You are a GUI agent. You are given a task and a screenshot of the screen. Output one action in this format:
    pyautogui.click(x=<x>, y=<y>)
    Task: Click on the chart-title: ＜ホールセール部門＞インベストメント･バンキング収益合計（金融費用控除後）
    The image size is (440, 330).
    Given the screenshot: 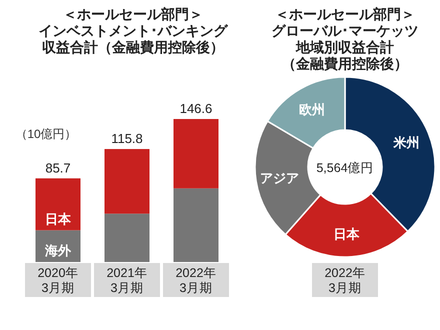 What is the action you would take?
    pyautogui.click(x=133, y=30)
    